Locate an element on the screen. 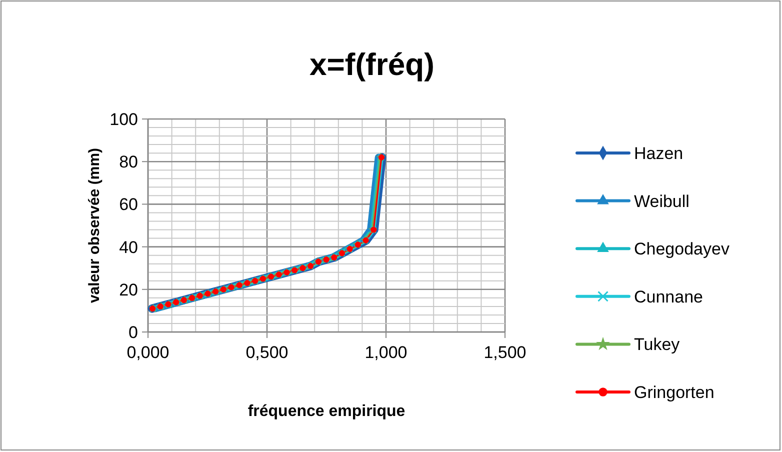  y-tick-label: 20 is located at coordinates (128, 290).